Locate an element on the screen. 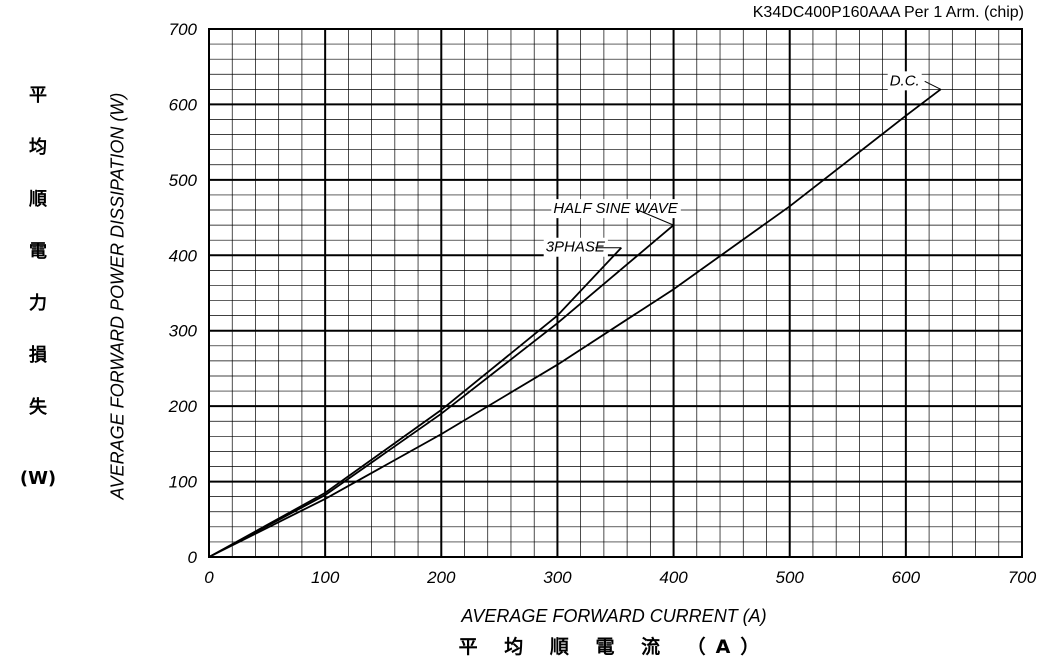  y-tick-label: 100 is located at coordinates (183, 482).